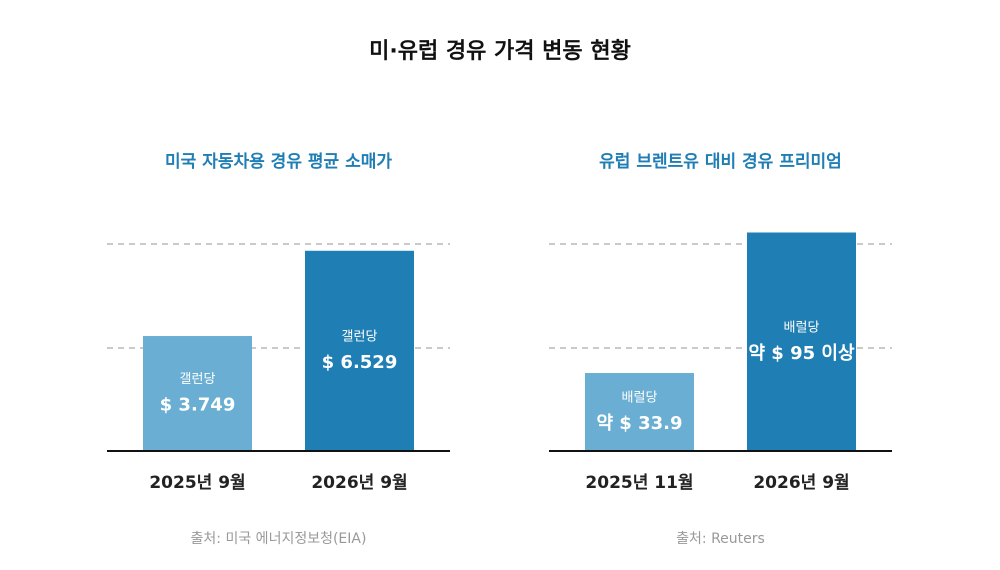  Describe the element at coordinates (279, 539) in the screenshot. I see `source-note: 출처: 미국 에너지정보청(EIA)` at that location.